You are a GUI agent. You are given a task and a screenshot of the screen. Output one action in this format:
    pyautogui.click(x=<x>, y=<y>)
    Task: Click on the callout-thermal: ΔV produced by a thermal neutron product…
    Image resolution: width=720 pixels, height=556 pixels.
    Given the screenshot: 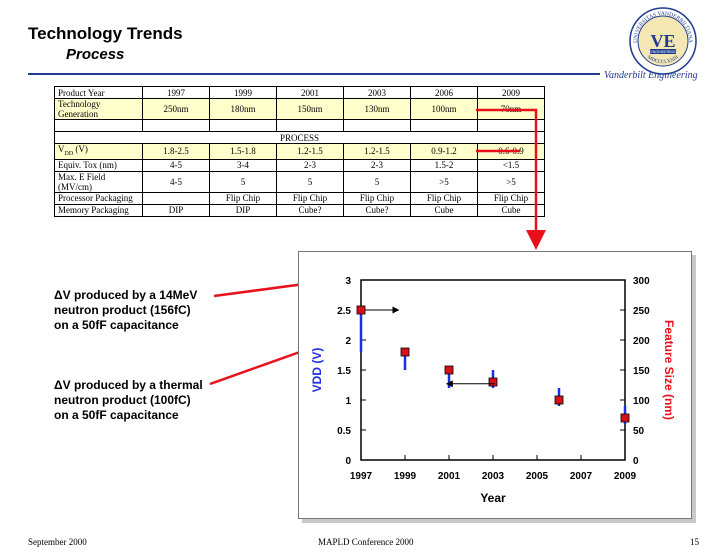 What is the action you would take?
    pyautogui.click(x=128, y=400)
    